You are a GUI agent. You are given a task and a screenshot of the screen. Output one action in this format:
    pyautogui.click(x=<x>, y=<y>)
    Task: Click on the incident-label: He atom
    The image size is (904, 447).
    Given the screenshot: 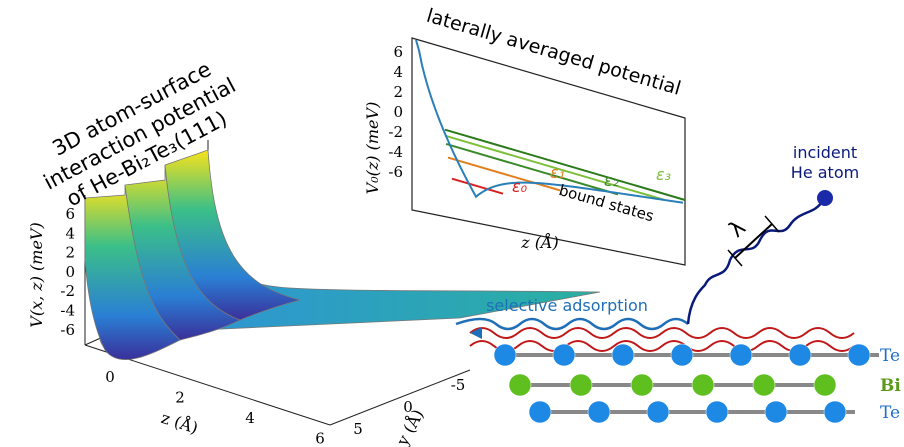 What is the action you would take?
    pyautogui.click(x=825, y=172)
    